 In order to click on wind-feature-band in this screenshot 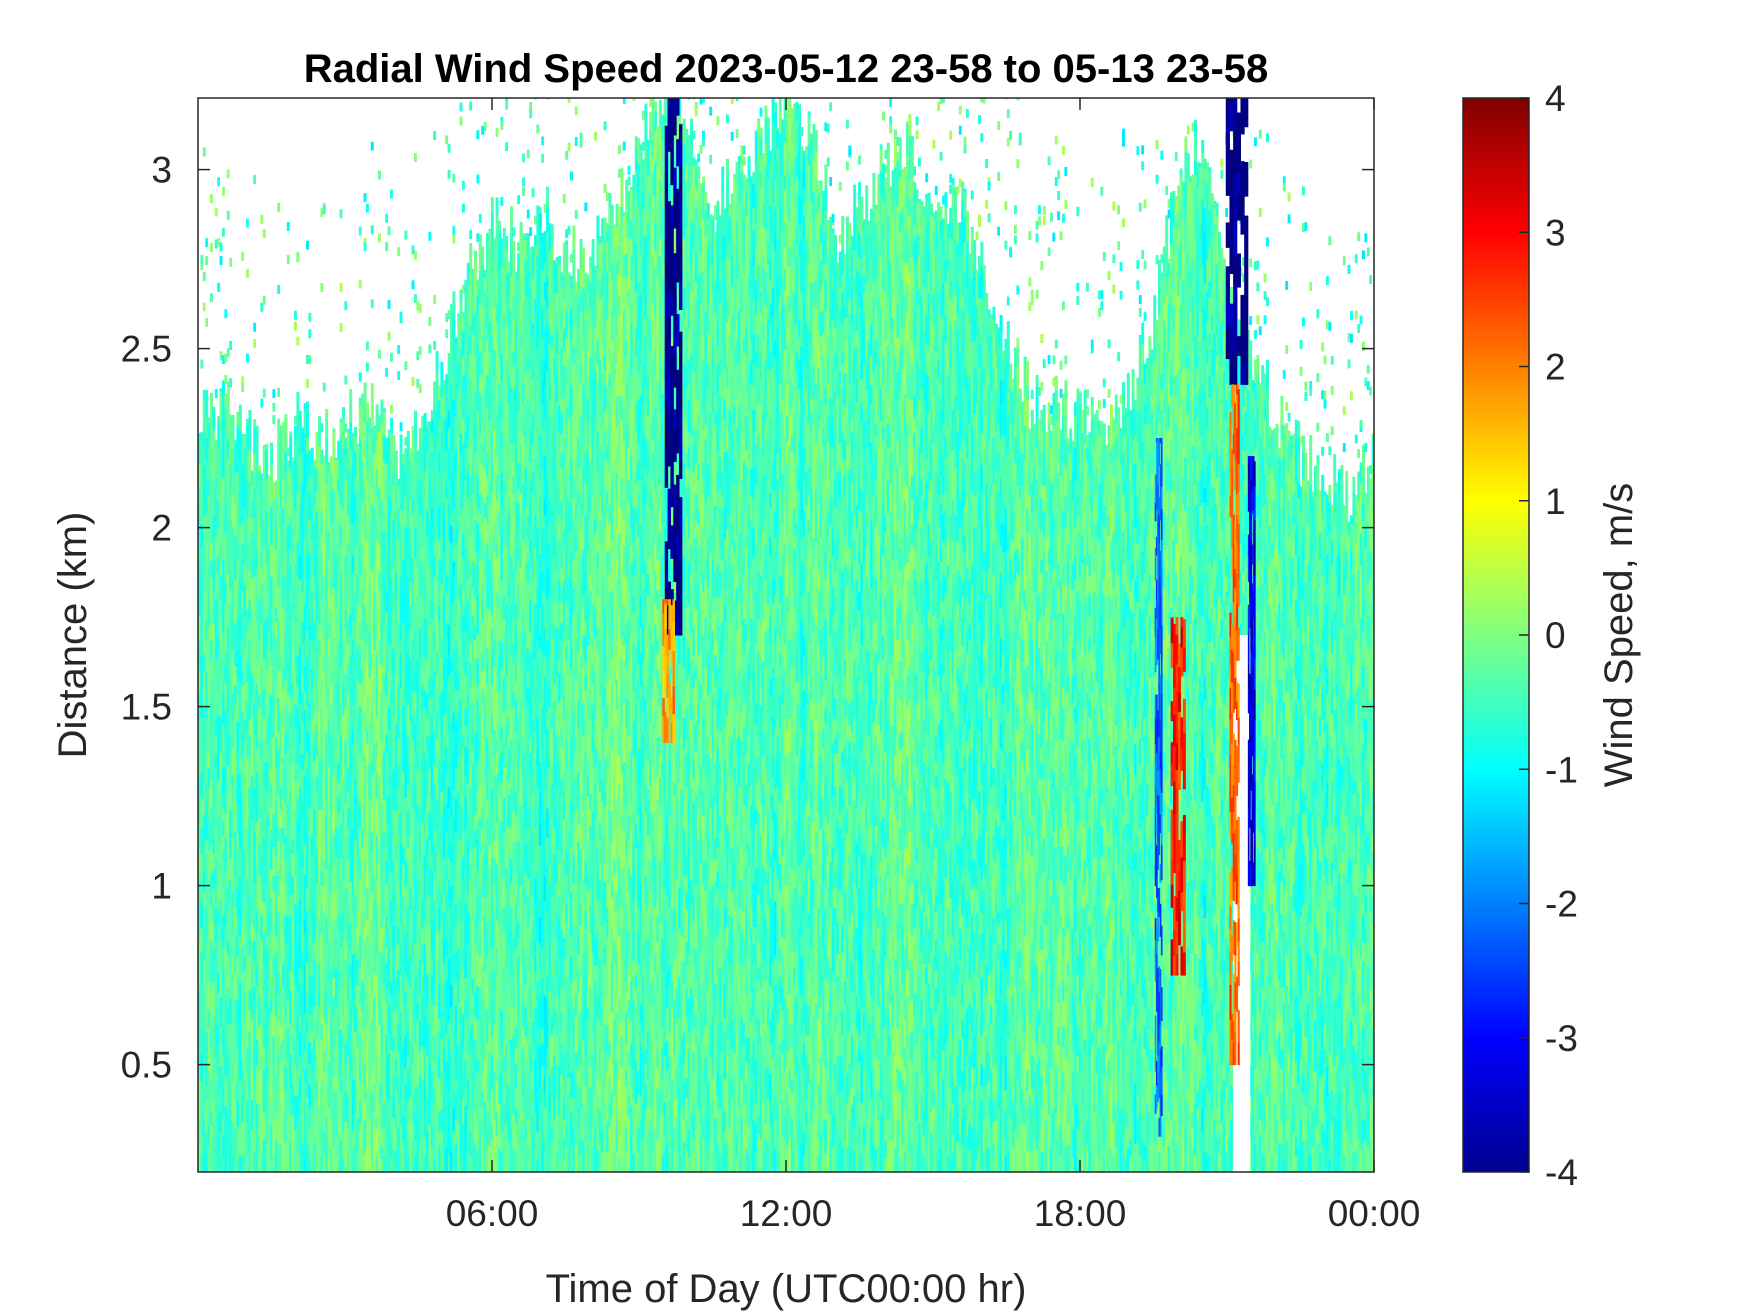, I will do `click(669, 671)`.